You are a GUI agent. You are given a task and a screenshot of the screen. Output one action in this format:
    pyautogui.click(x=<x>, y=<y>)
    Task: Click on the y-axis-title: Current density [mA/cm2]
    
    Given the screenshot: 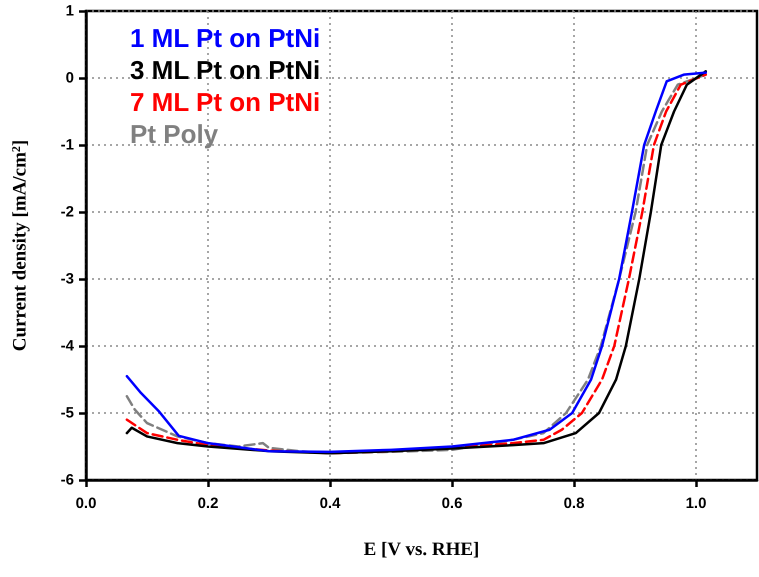 What is the action you would take?
    pyautogui.click(x=19, y=246)
    